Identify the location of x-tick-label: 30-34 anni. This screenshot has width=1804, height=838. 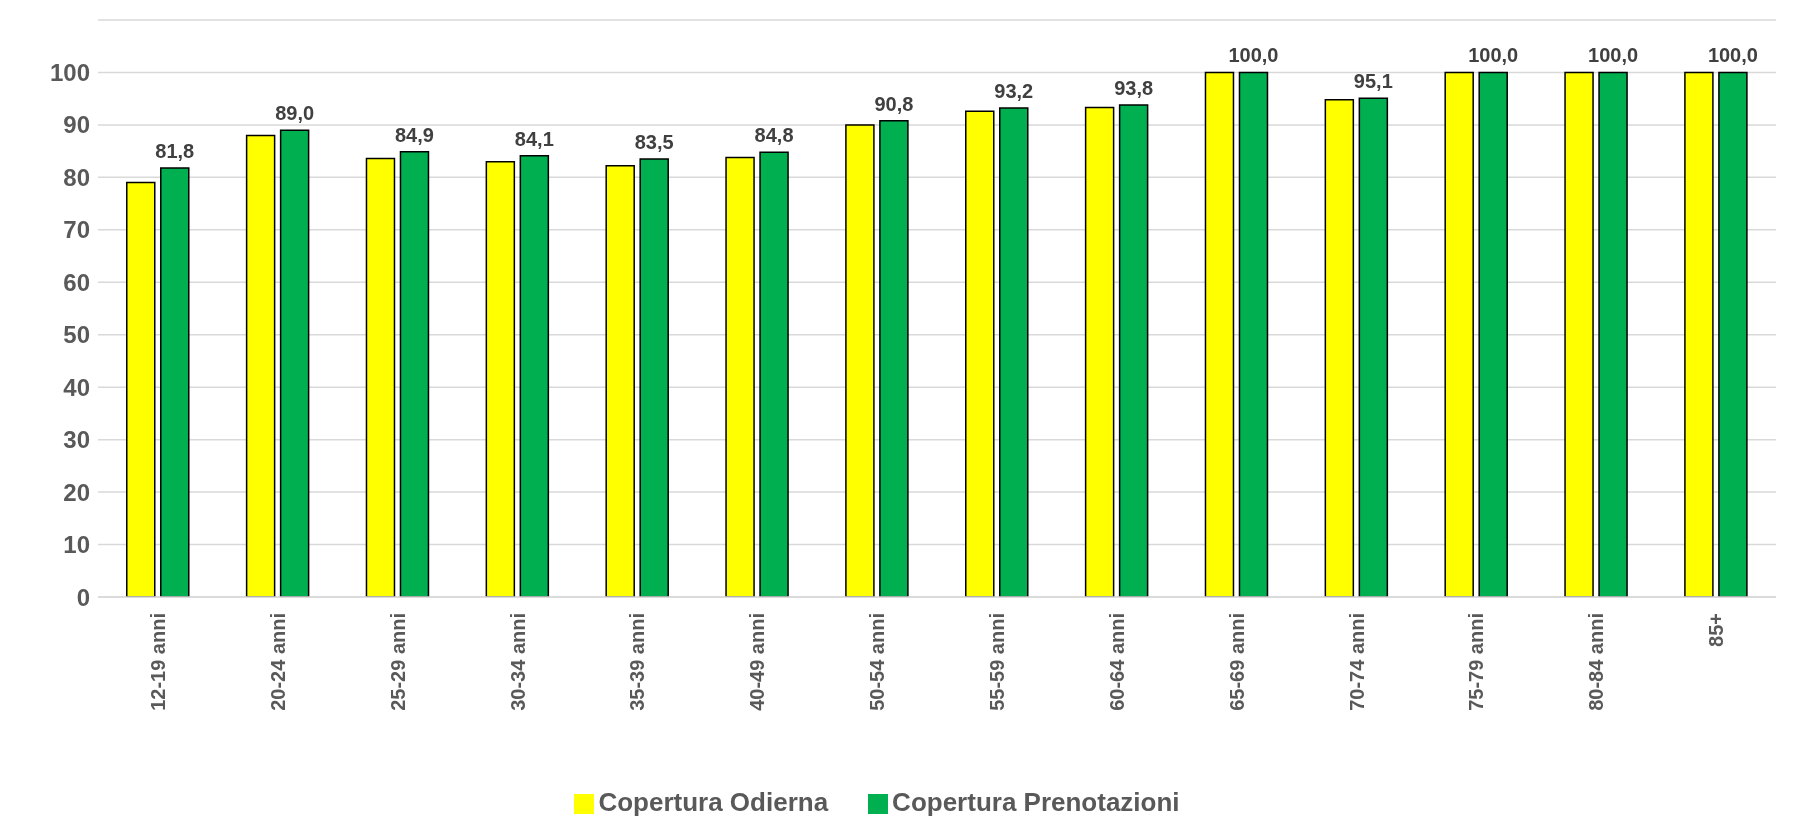
(517, 662).